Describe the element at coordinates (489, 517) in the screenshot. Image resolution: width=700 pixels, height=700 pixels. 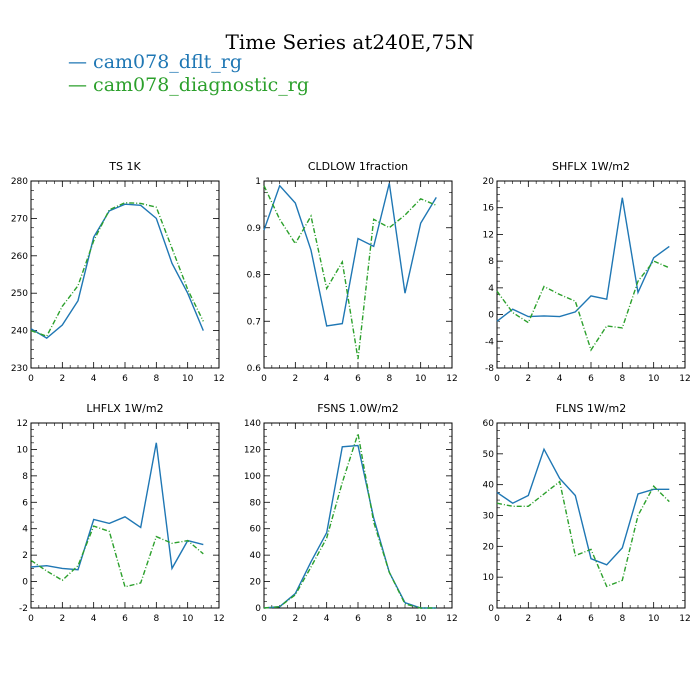
I see `y-tick-label: 30` at that location.